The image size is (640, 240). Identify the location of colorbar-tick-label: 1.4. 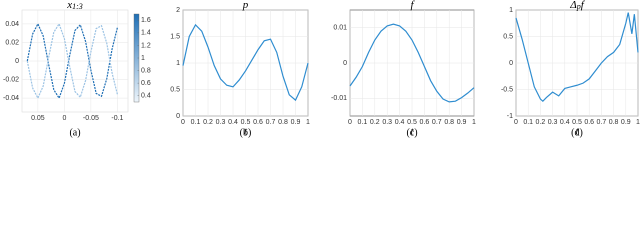
(146, 33).